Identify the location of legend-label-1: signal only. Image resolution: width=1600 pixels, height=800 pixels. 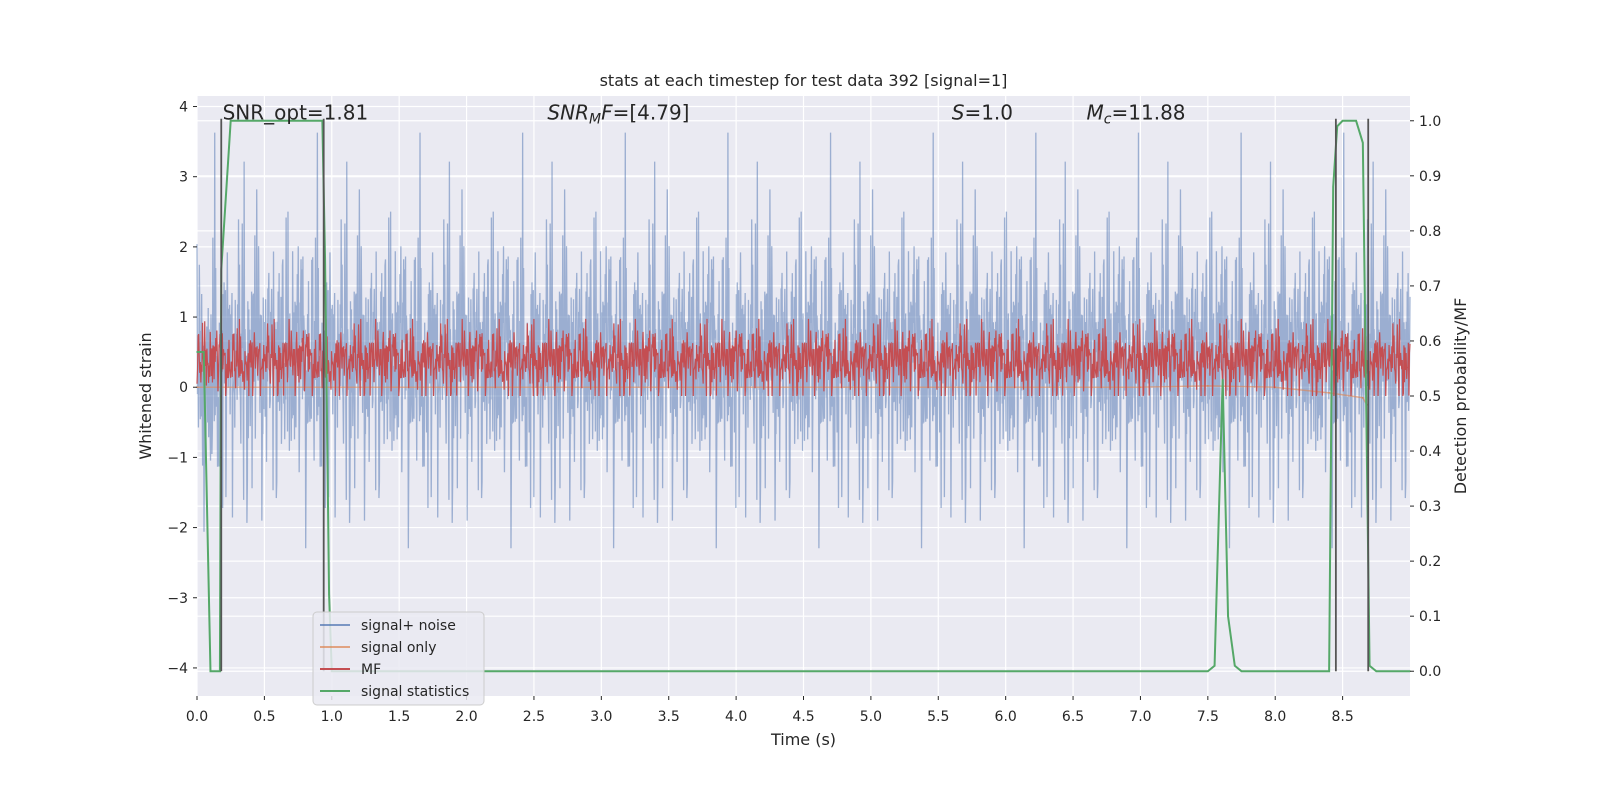
(398, 648).